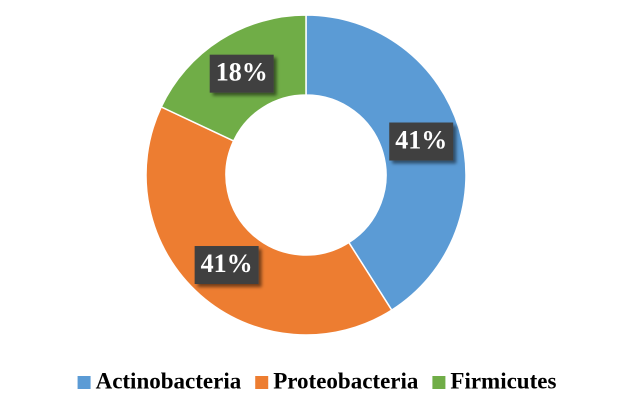 This screenshot has height=408, width=634. I want to click on data-label: 18%, so click(242, 72).